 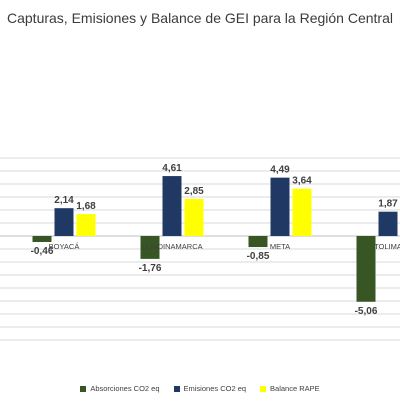 What do you see at coordinates (194, 191) in the screenshot?
I see `data-label: 2,85` at bounding box center [194, 191].